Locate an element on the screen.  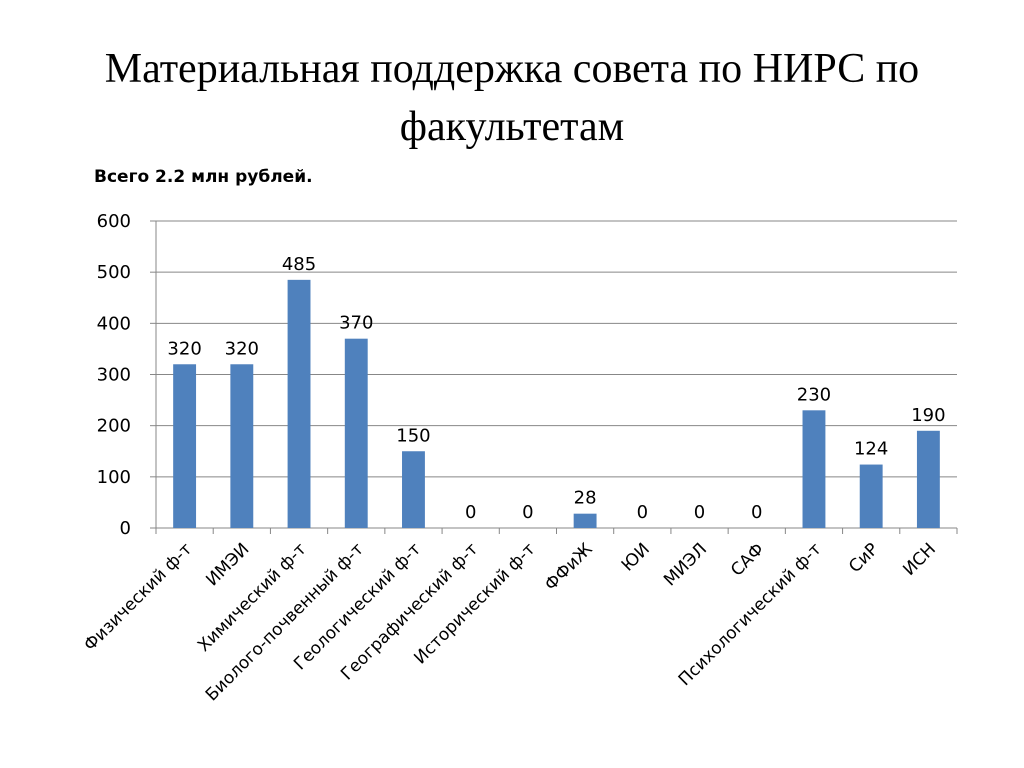
data-label: 28 is located at coordinates (585, 498).